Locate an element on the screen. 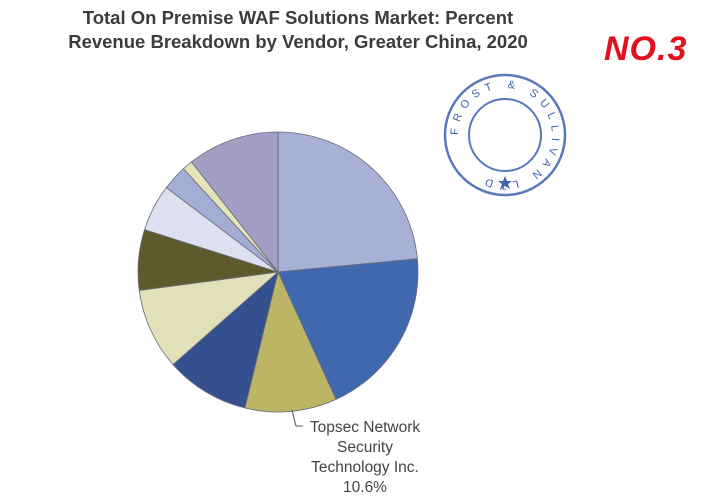 The width and height of the screenshot is (722, 498). slice-label-name: Topsec Network Security Technology Inc. is located at coordinates (365, 447).